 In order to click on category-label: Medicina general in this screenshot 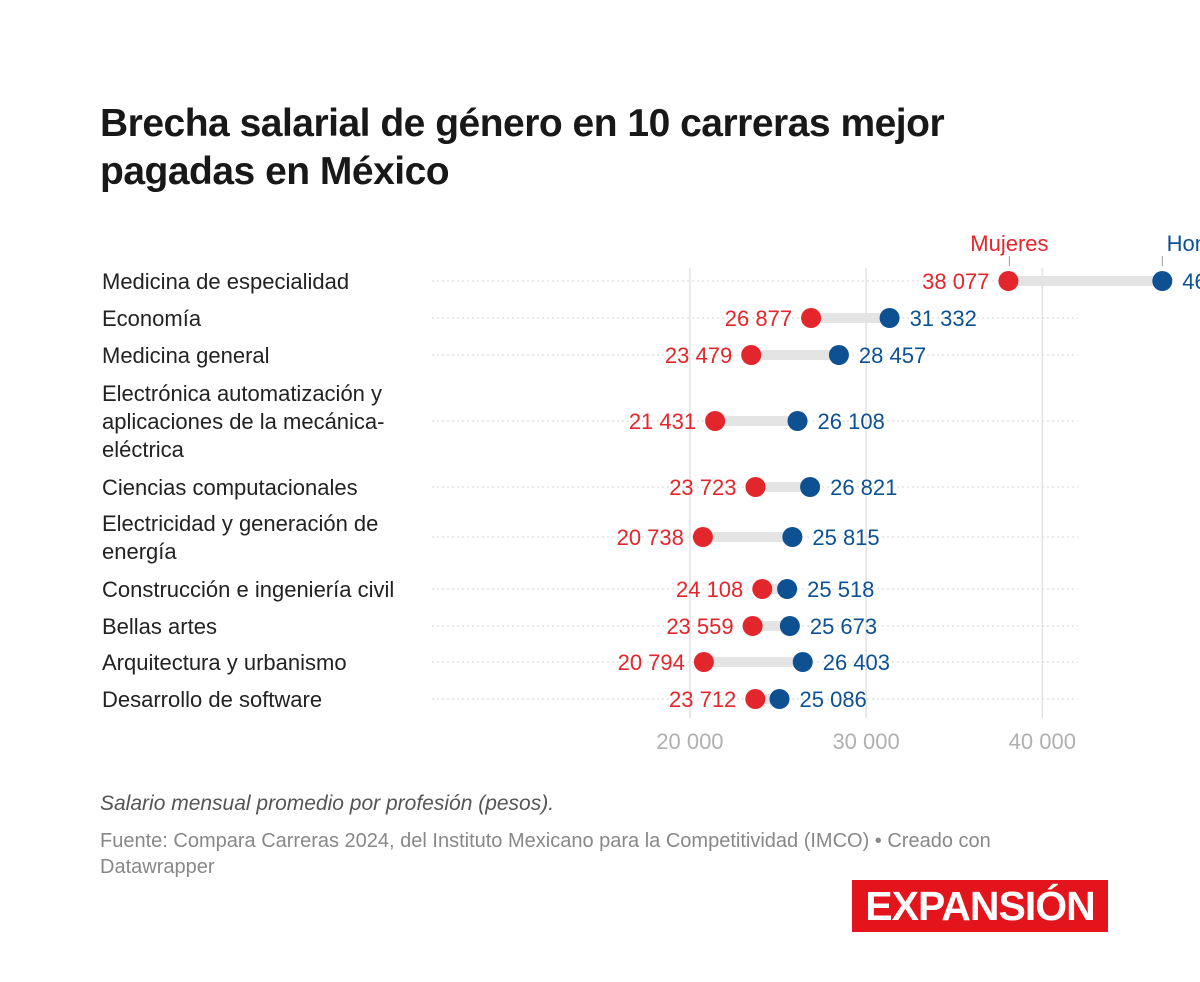, I will do `click(186, 355)`.